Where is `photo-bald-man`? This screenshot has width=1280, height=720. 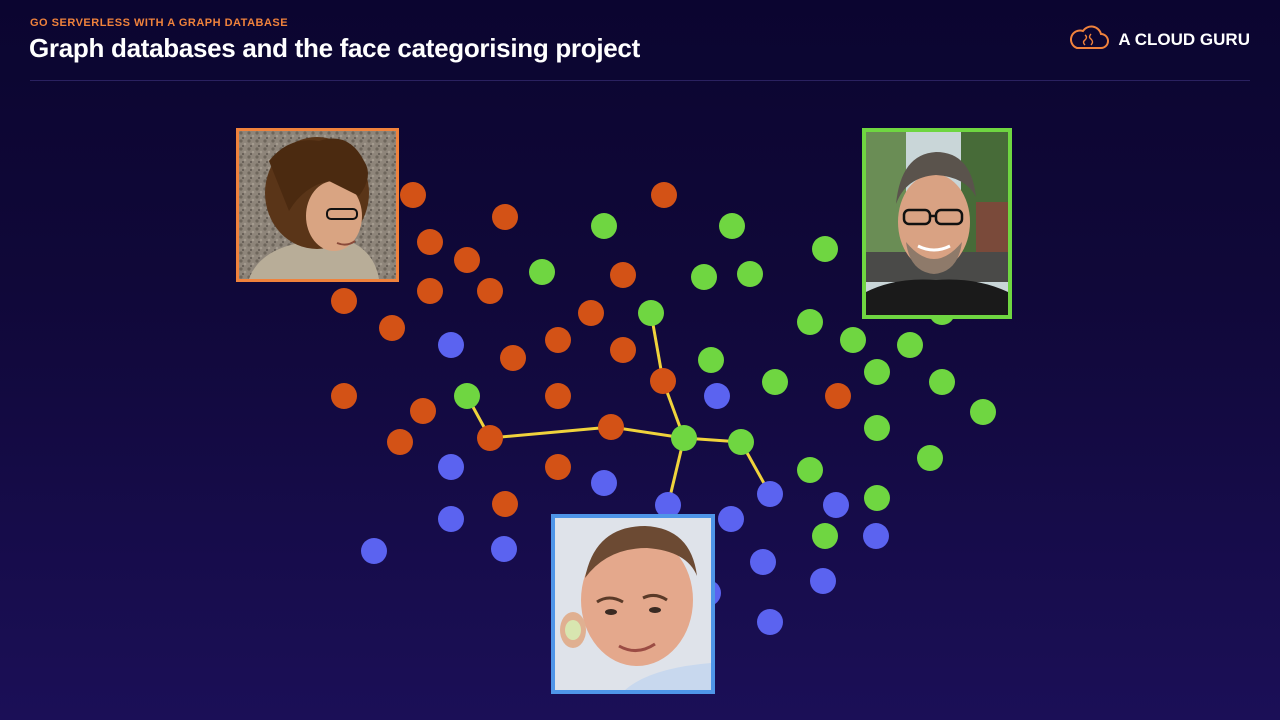 photo-bald-man is located at coordinates (633, 604).